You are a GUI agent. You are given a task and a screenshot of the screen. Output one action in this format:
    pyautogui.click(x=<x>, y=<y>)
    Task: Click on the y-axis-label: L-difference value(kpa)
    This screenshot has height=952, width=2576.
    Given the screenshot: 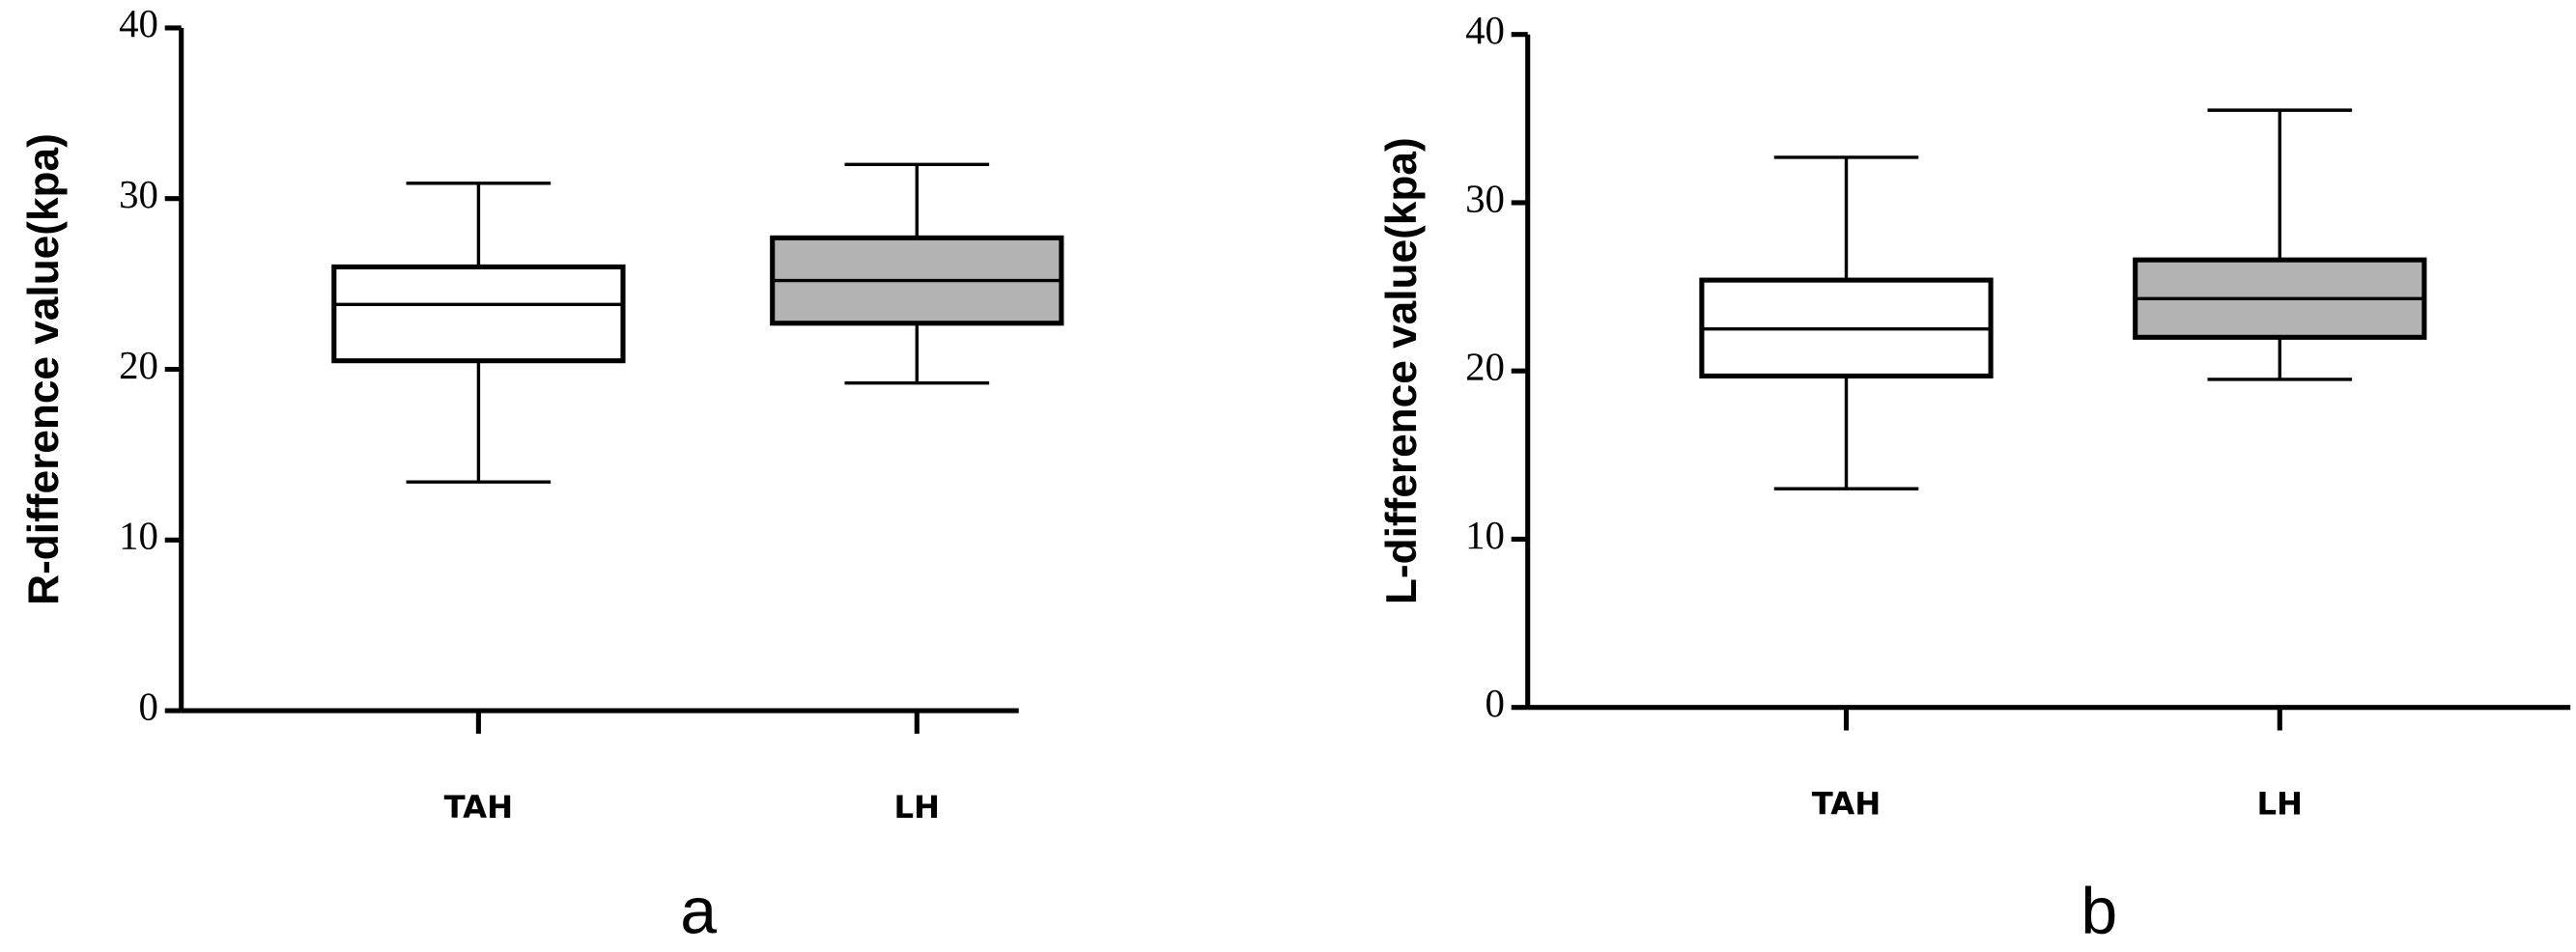 What is the action you would take?
    pyautogui.click(x=1402, y=371)
    